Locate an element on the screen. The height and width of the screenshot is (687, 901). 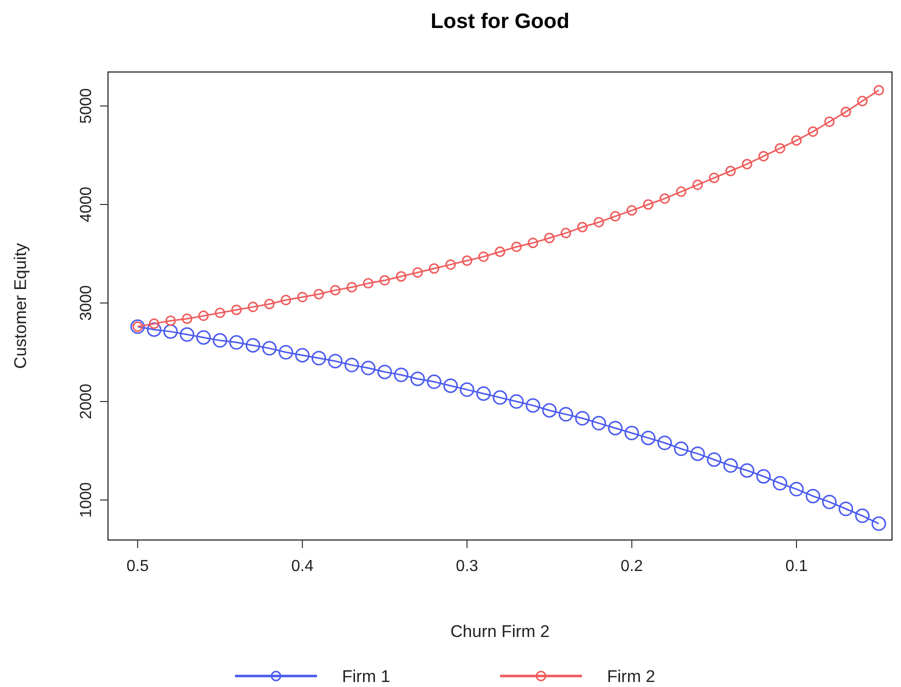
y-tick-label: 5000 is located at coordinates (86, 106).